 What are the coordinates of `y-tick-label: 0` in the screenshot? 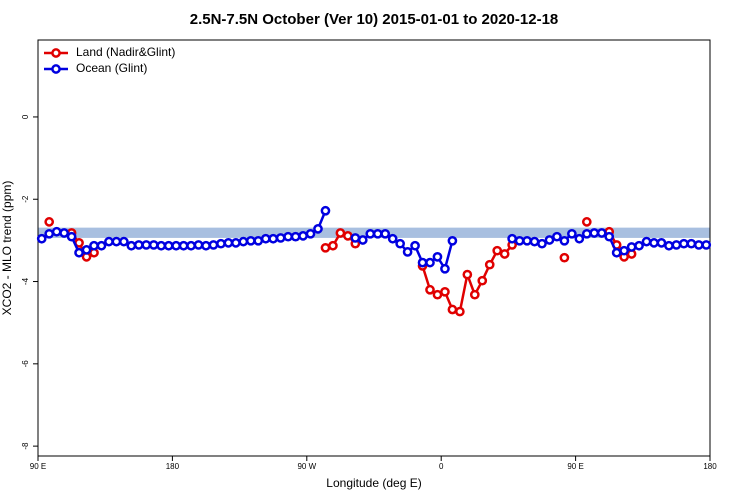 It's located at (25, 116).